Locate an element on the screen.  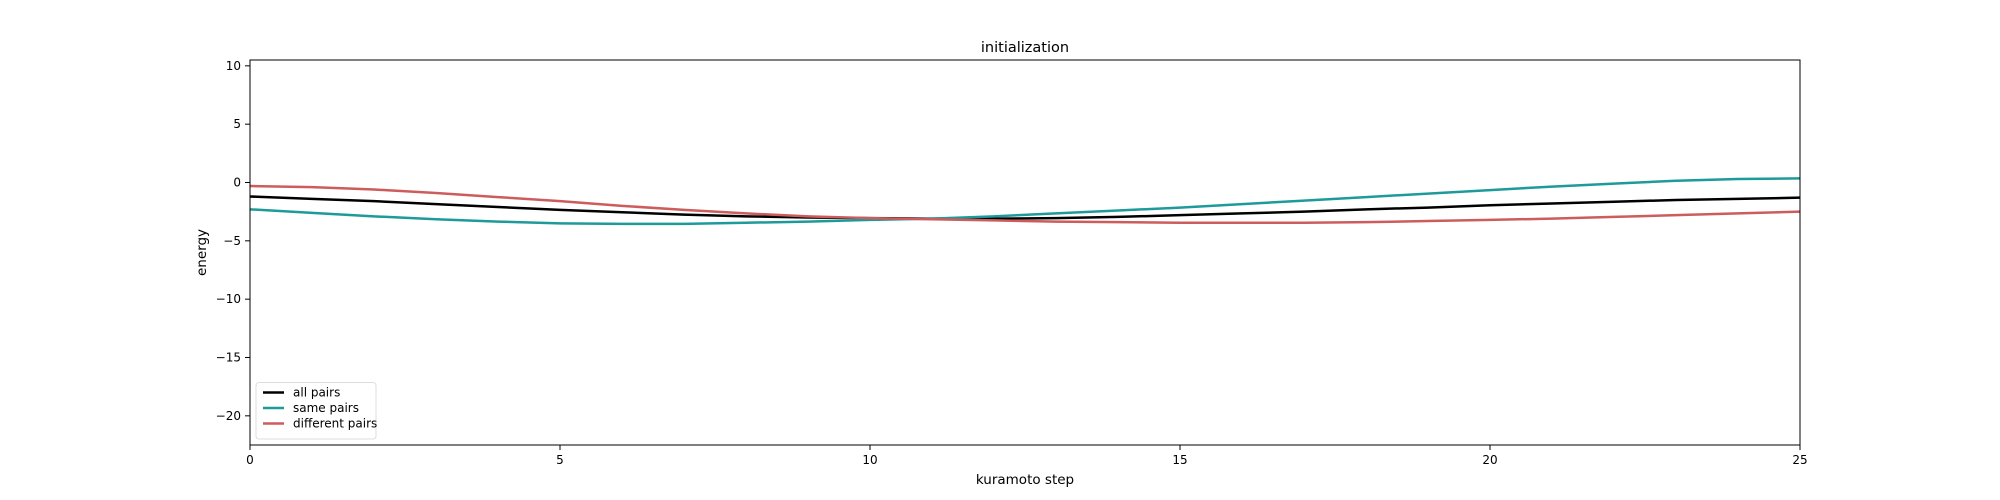
y-axis: −20 −15 −10 −5 0 5 10 is located at coordinates (233, 241).